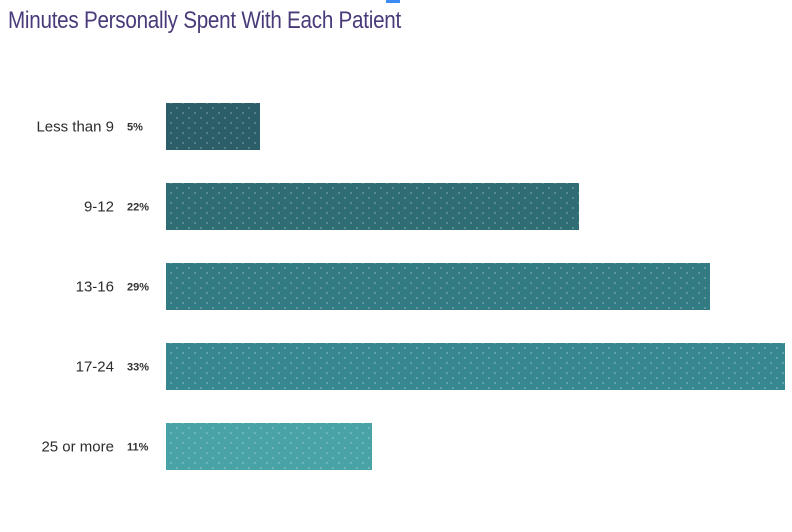  Describe the element at coordinates (75, 127) in the screenshot. I see `category-label-less-than-9: Less than 9` at that location.